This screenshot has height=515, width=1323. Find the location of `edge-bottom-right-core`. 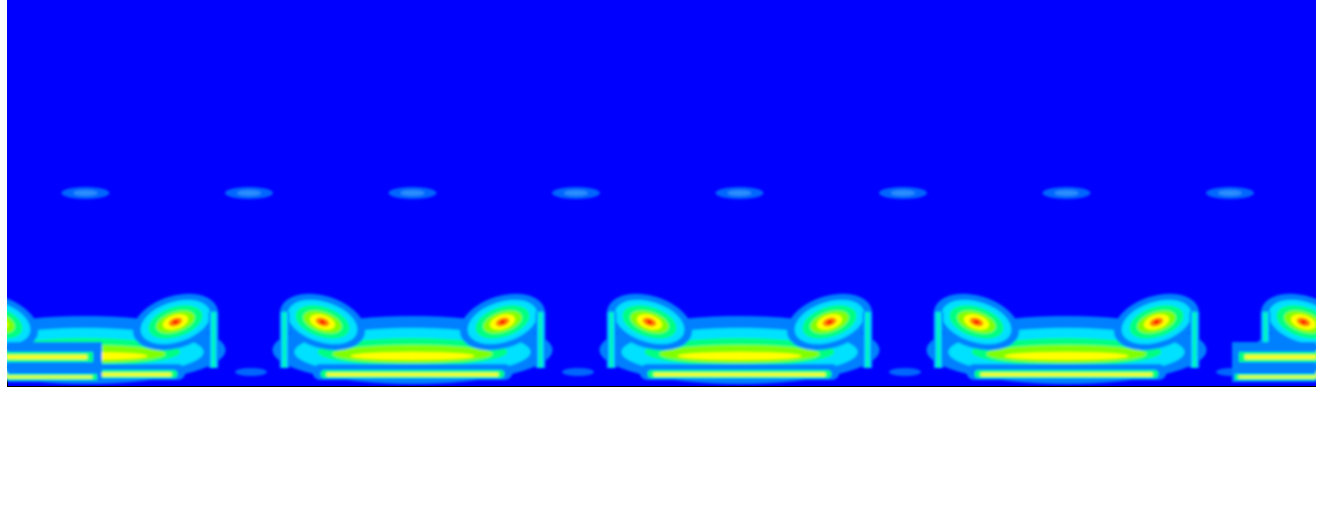

edge-bottom-right-core is located at coordinates (1277, 377).